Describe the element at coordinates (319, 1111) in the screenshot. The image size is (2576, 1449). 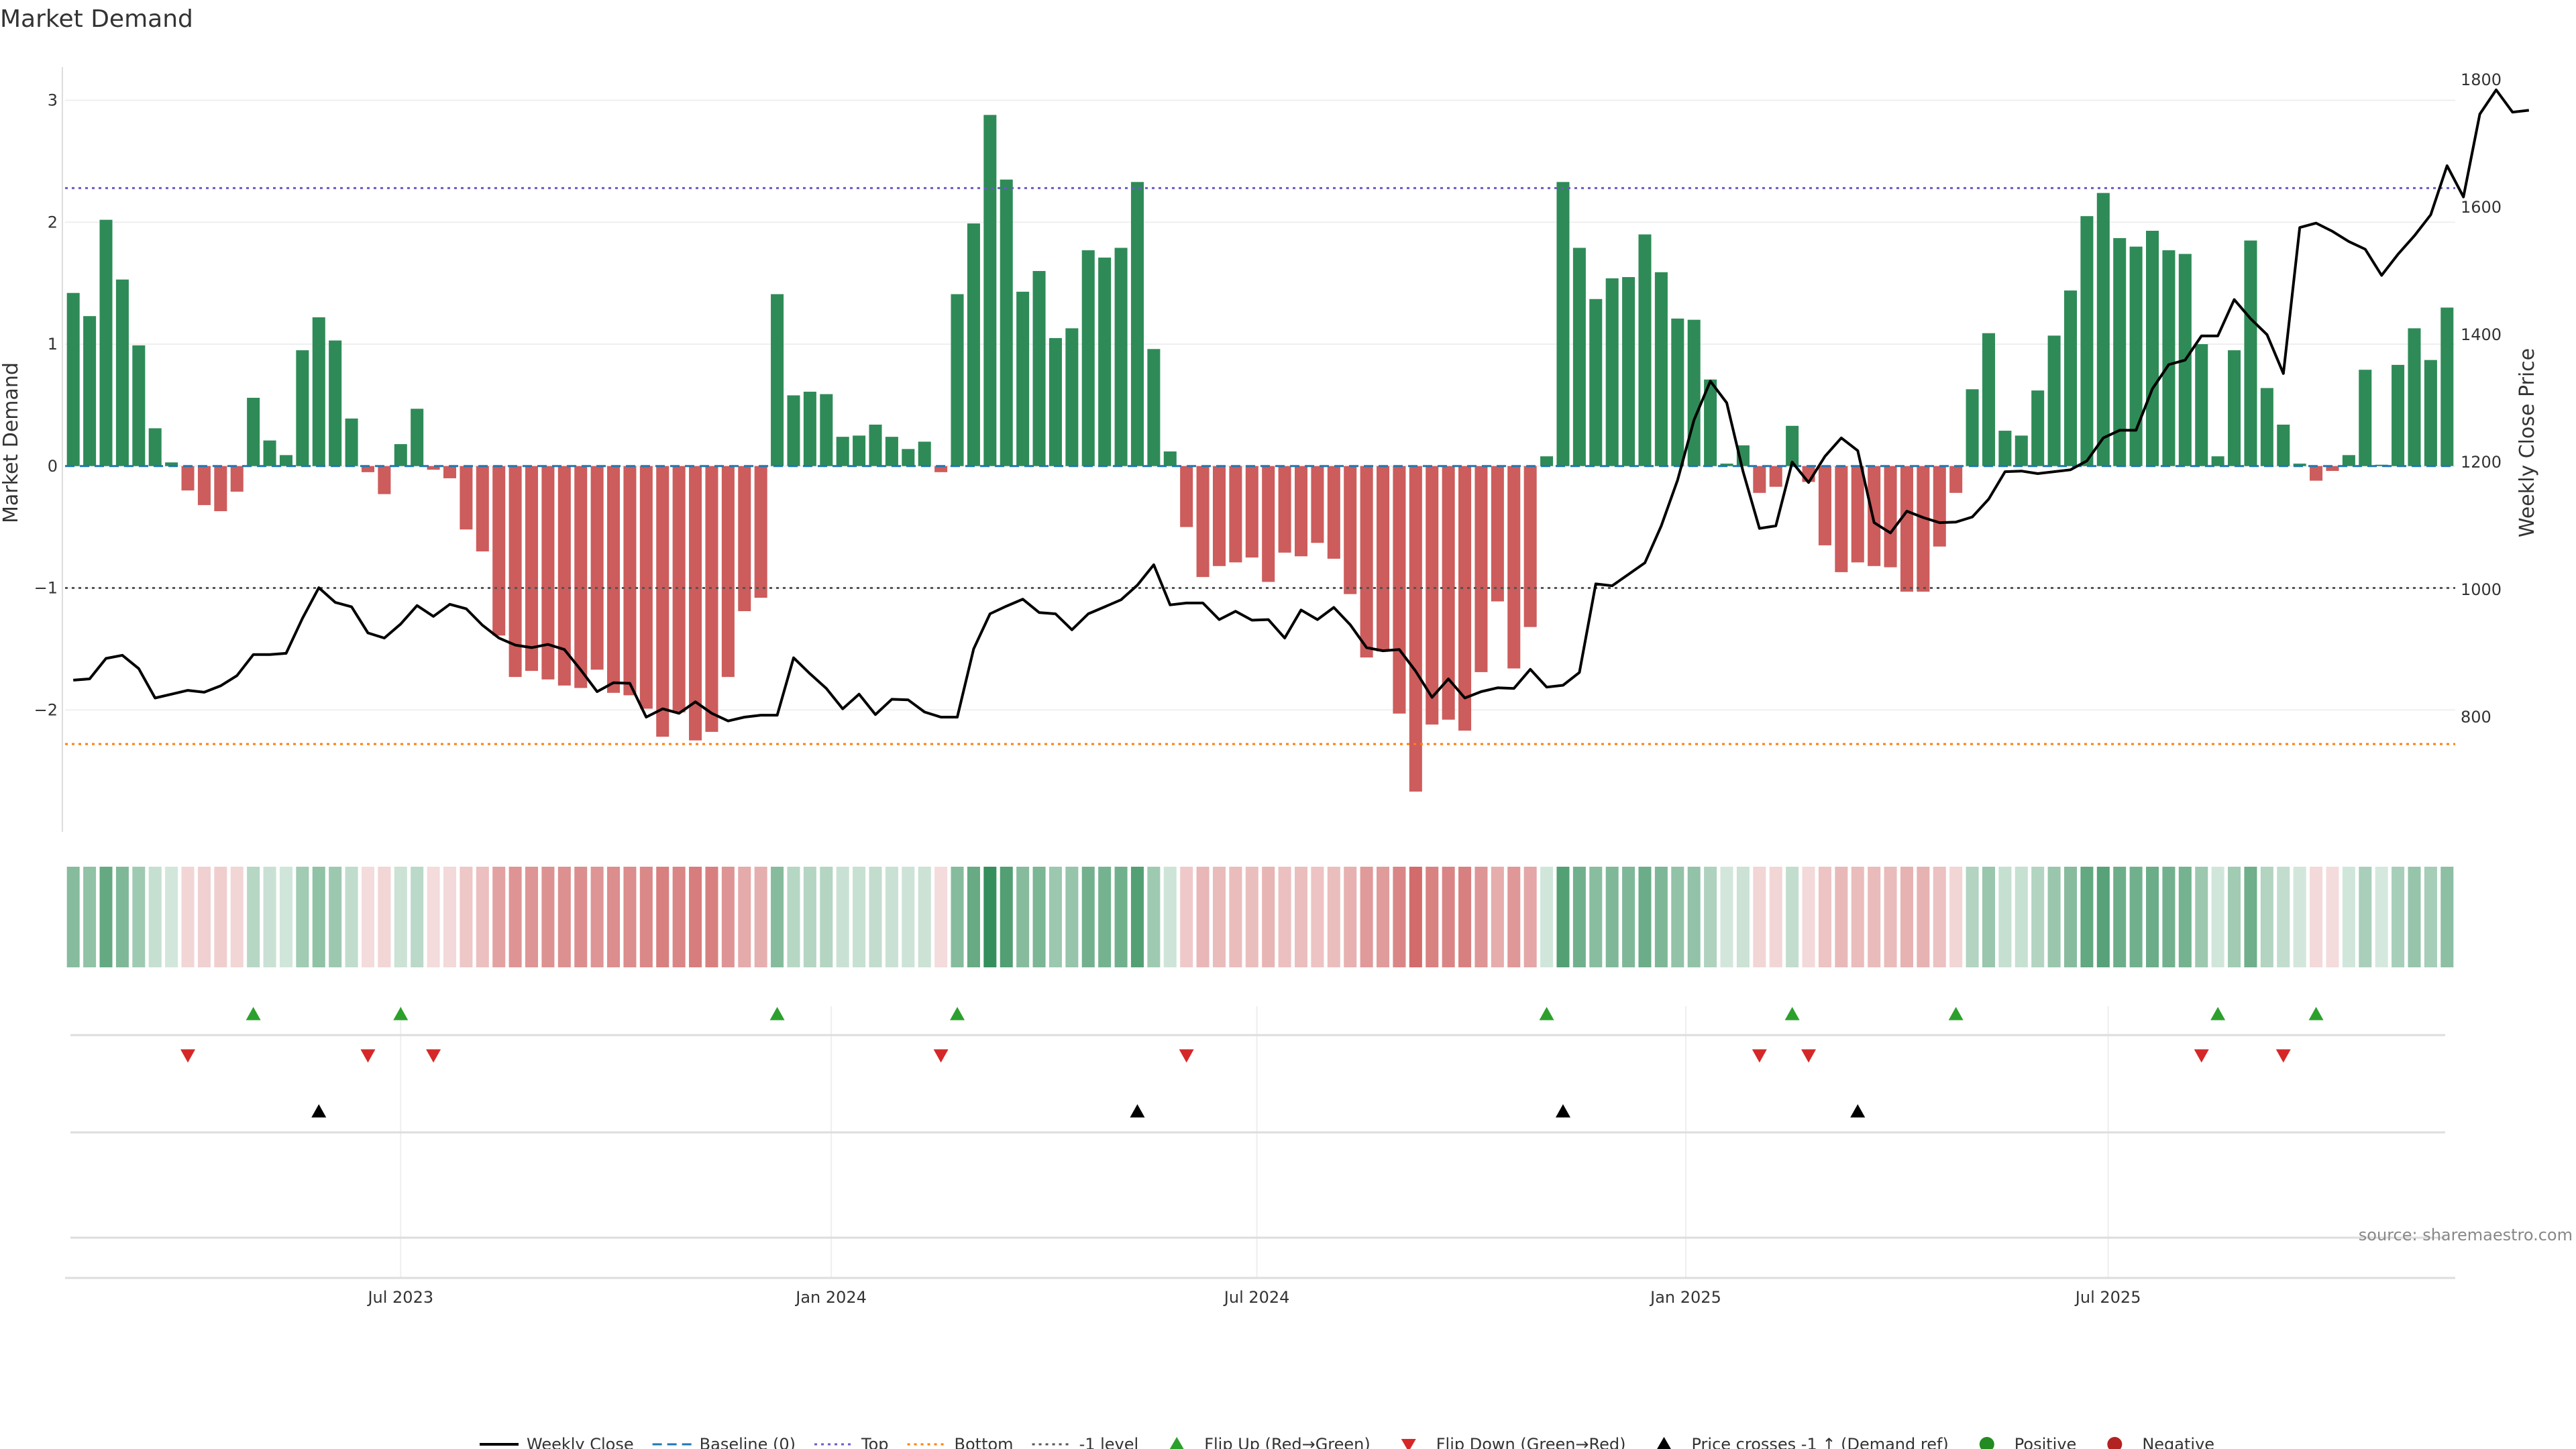
I see `price-cross-marker` at that location.